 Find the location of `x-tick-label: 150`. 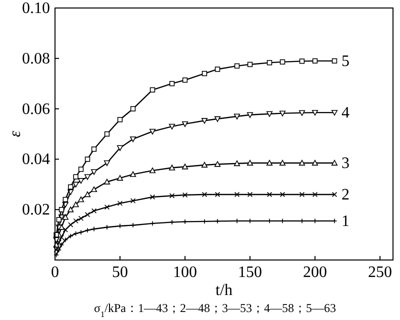

x-tick-label: 150 is located at coordinates (250, 272).